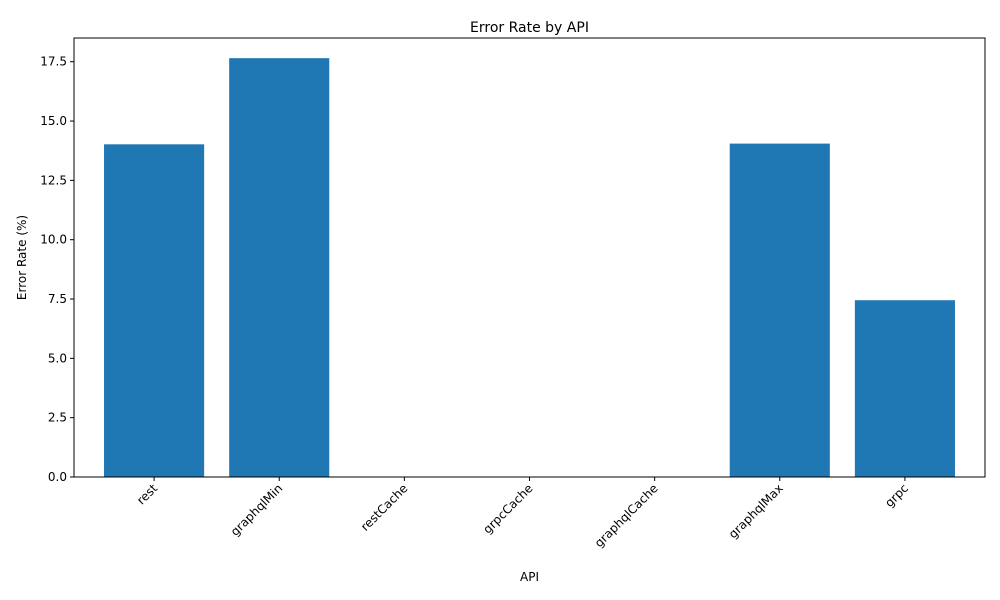 The width and height of the screenshot is (1000, 600). What do you see at coordinates (53, 62) in the screenshot?
I see `y-tick-label: 17.5` at bounding box center [53, 62].